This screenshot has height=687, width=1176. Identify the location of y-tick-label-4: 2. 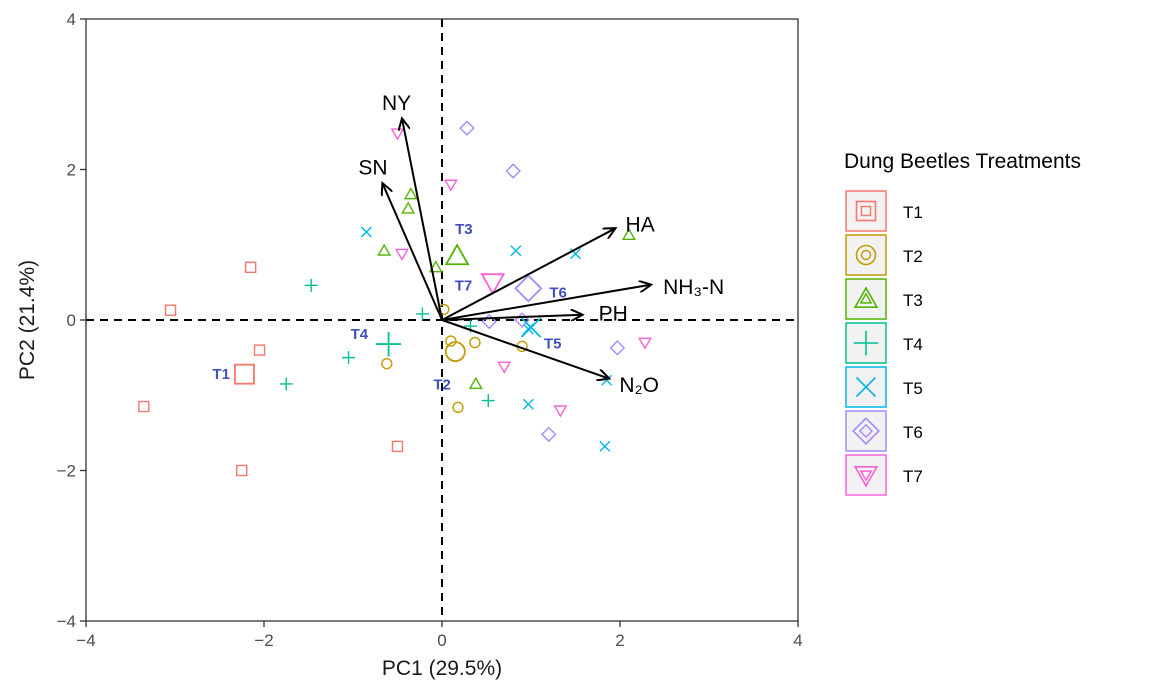
(71, 170).